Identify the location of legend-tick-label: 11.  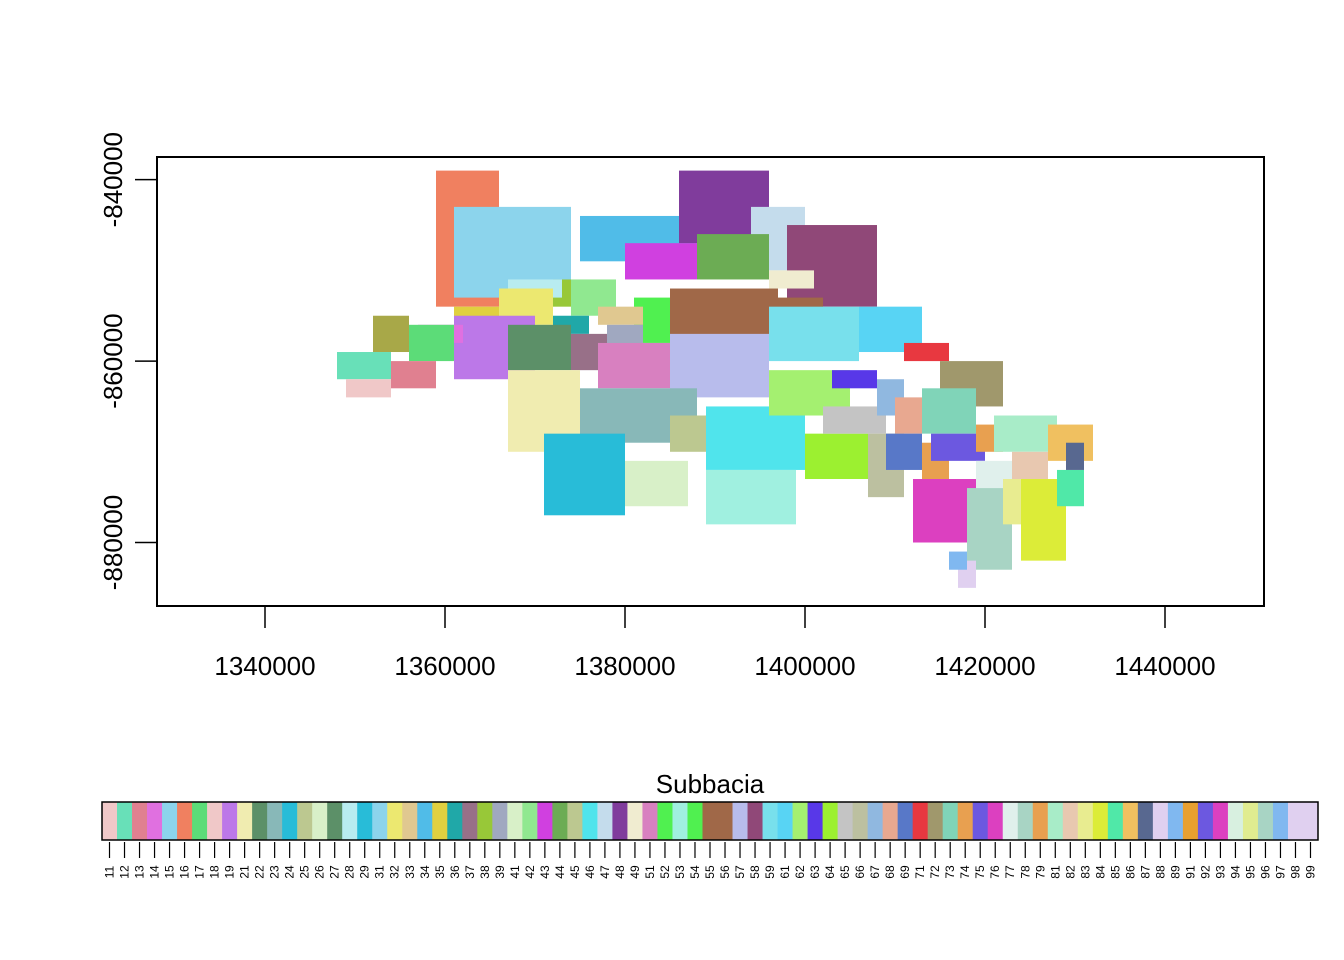
(110, 871).